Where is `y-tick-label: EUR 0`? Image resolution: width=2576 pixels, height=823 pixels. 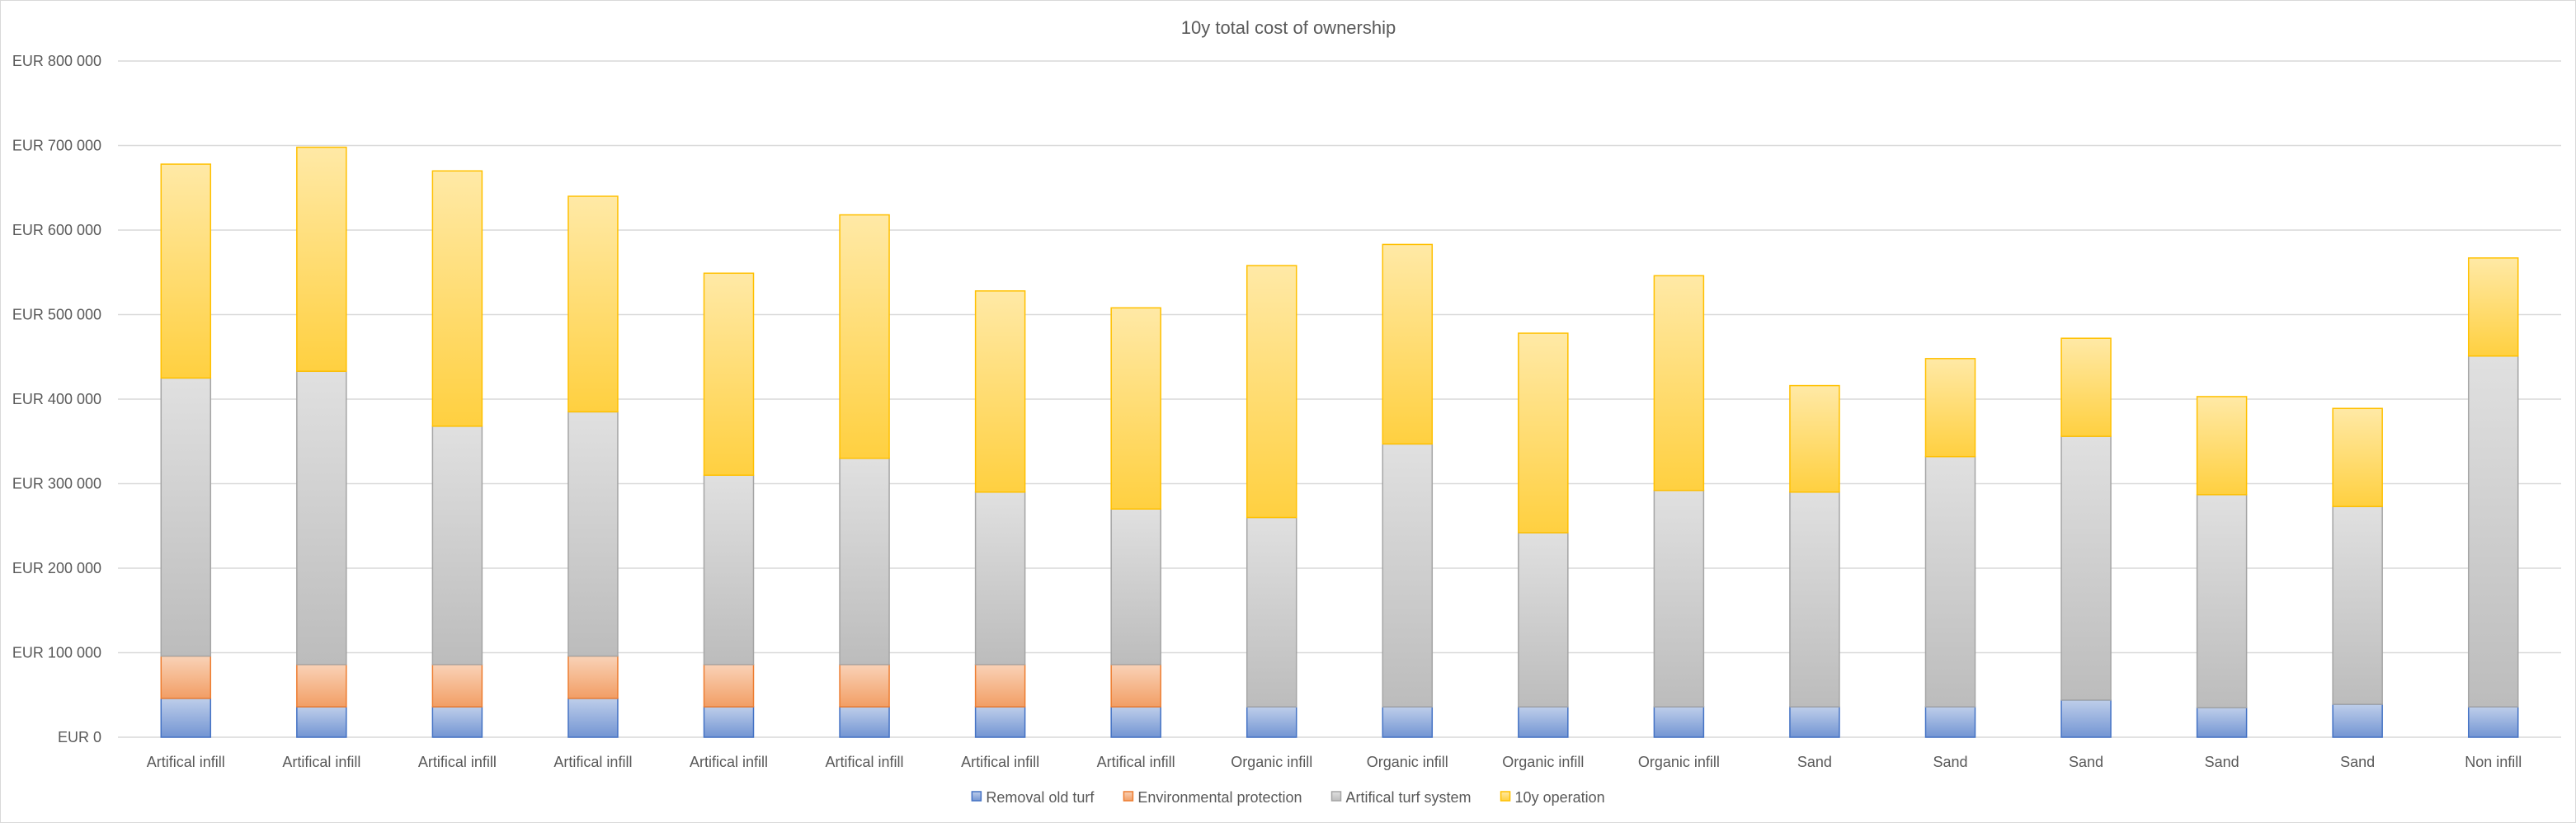
y-tick-label: EUR 0 is located at coordinates (79, 737).